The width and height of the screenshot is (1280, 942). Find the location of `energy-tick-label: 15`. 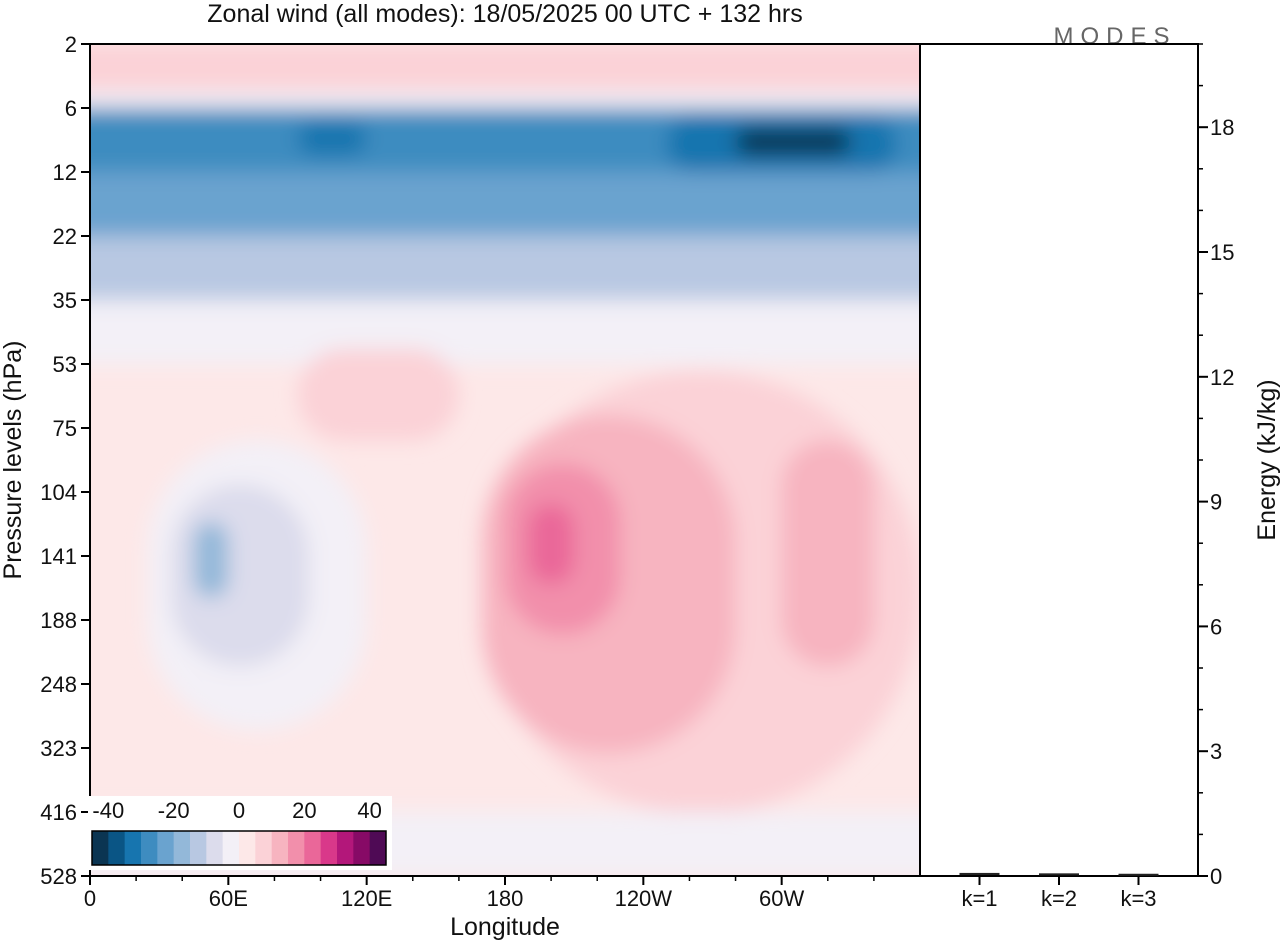

energy-tick-label: 15 is located at coordinates (1222, 252).